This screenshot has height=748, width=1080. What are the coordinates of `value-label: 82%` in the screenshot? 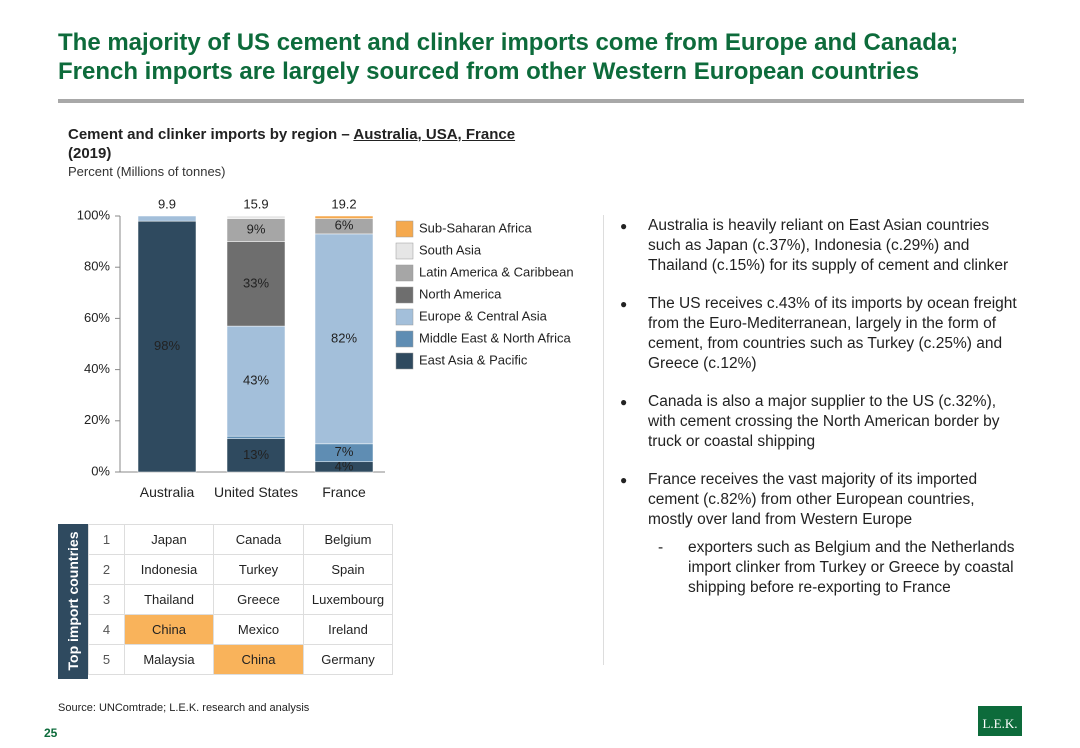 It's located at (344, 337).